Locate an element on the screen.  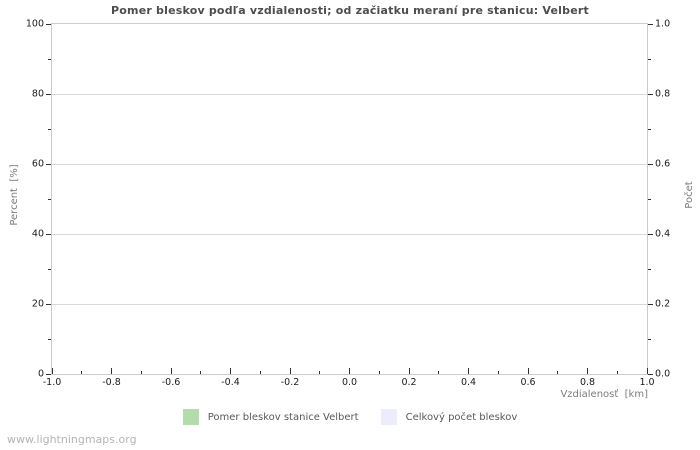
x-tick-label: -0.8 is located at coordinates (111, 382).